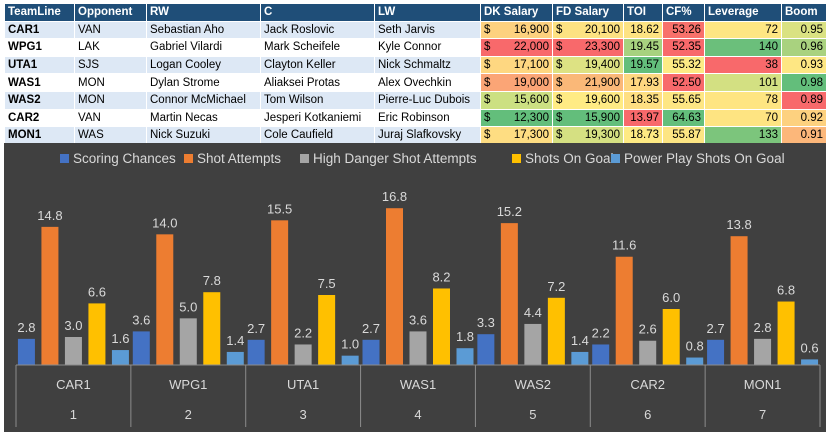 This screenshot has height=435, width=829. Describe the element at coordinates (110, 12) in the screenshot. I see `header-opponent: Opponent` at that location.